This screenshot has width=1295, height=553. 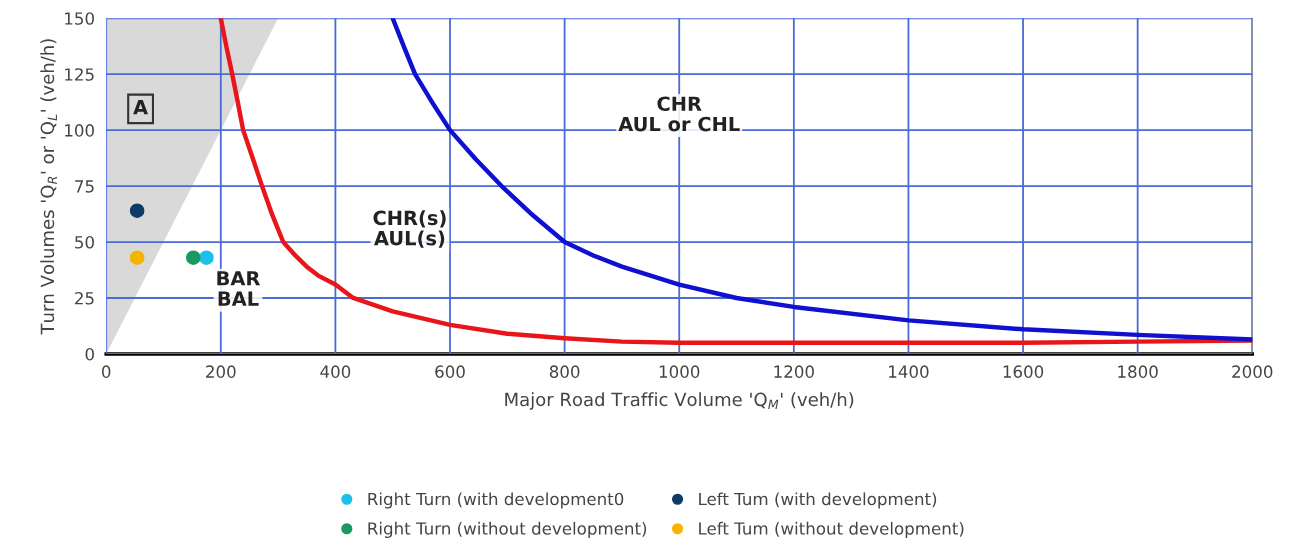 I want to click on x-tick-label: 1400, so click(x=909, y=371).